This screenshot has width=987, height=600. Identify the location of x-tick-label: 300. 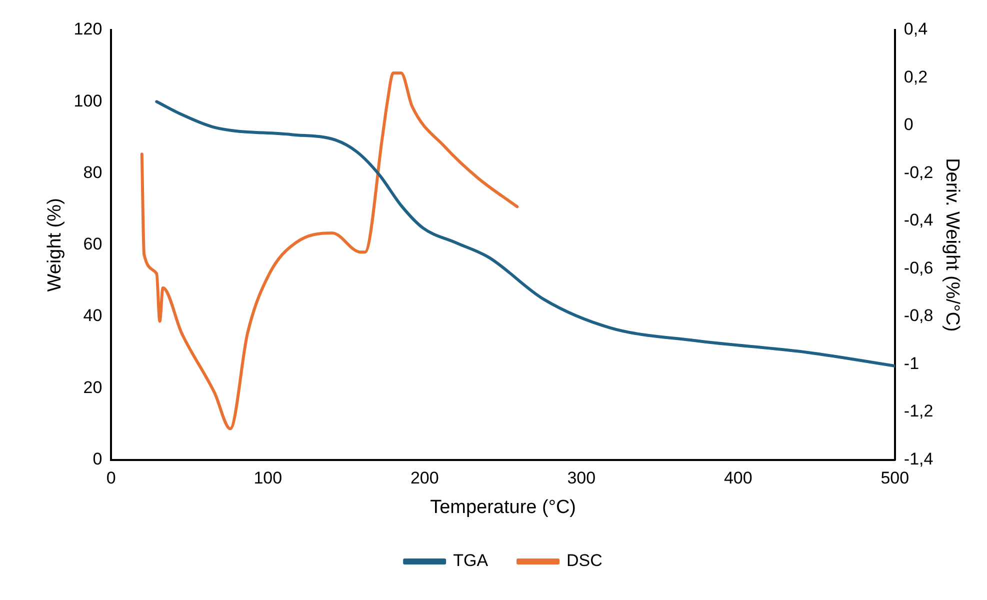
(581, 478).